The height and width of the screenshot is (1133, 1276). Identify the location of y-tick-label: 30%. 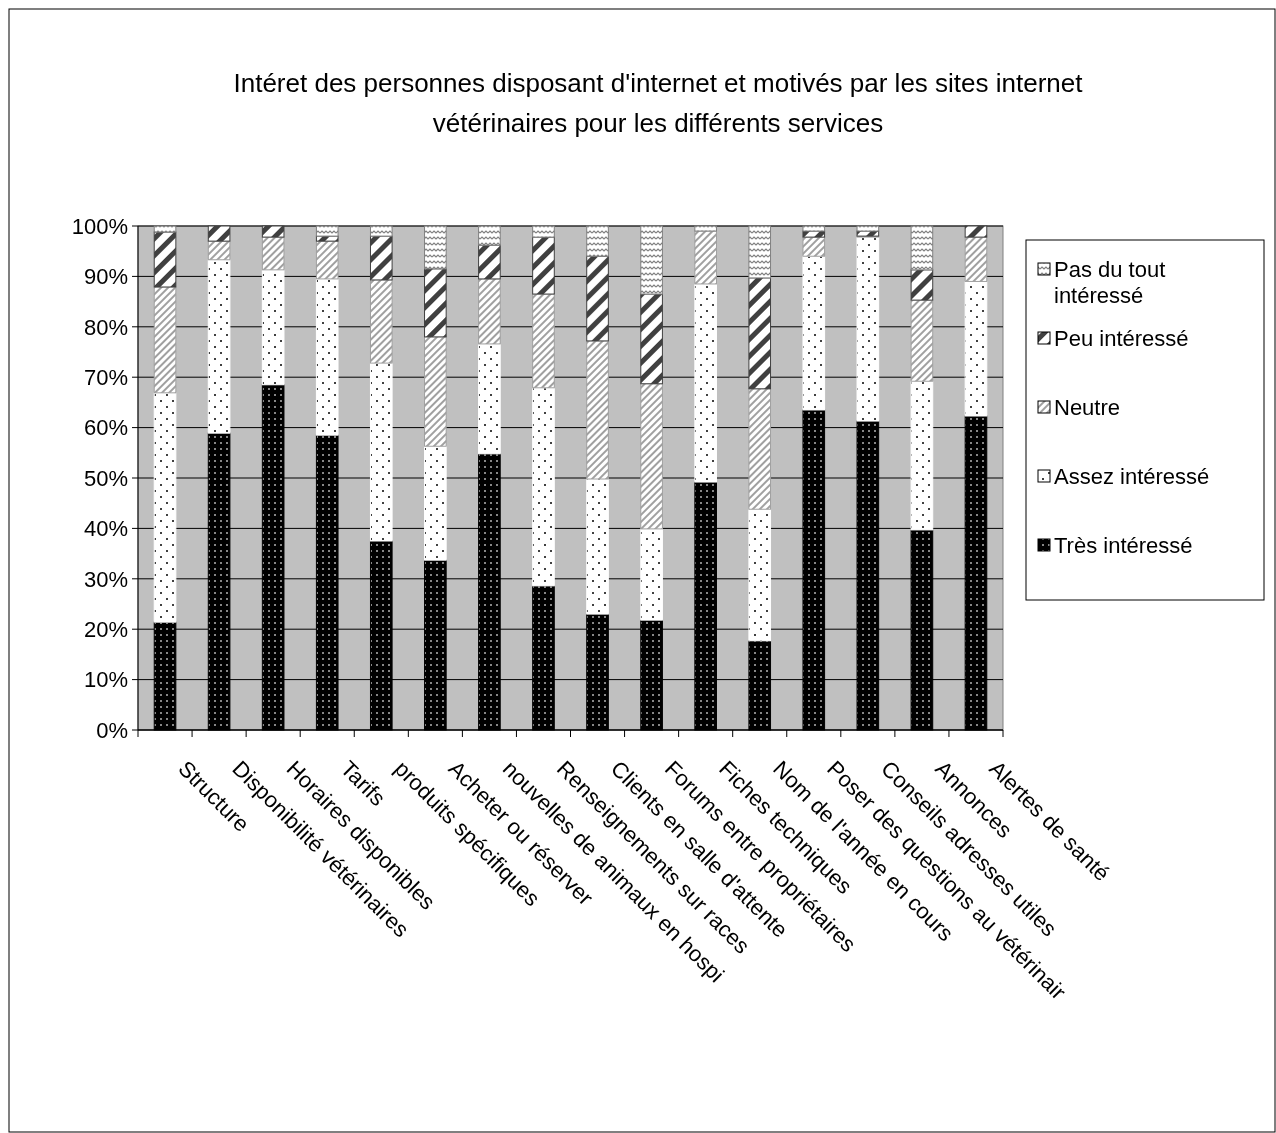
(105, 579).